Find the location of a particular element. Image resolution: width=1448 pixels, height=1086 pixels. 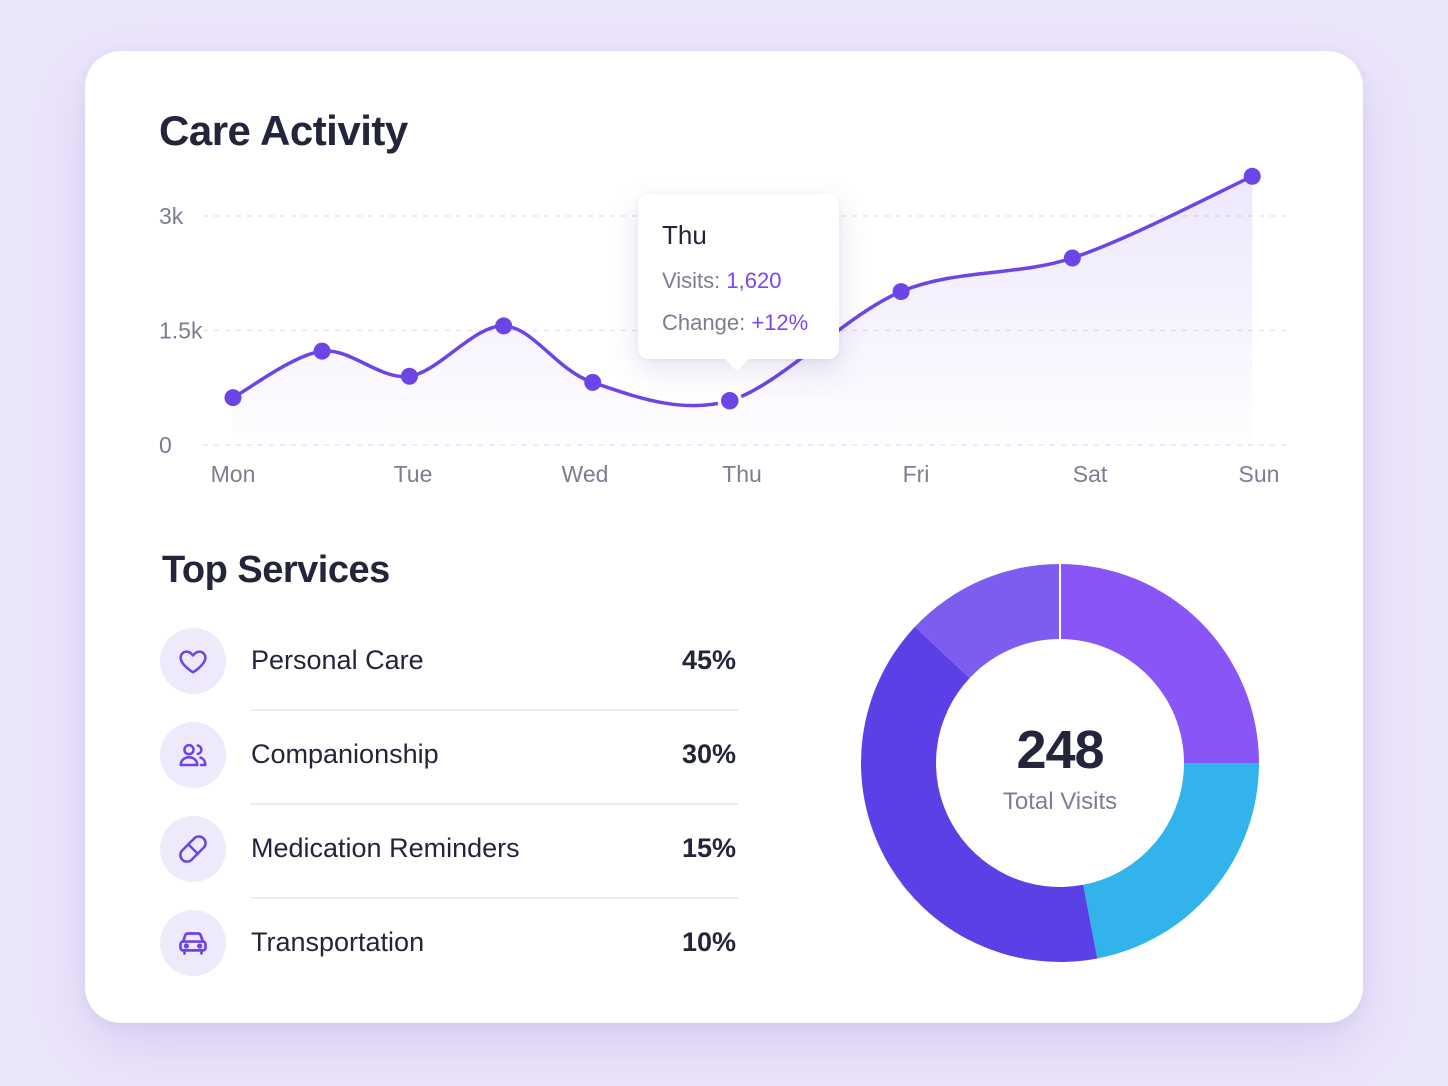

service-label: Personal Care is located at coordinates (337, 660).